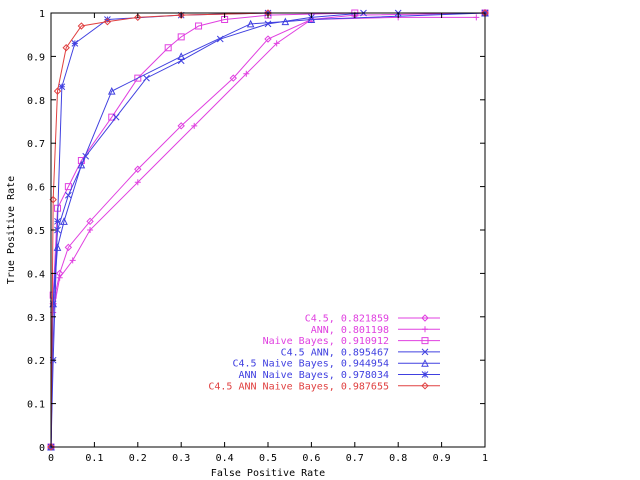 The image size is (640, 480). What do you see at coordinates (313, 375) in the screenshot?
I see `legend-label: ANN Naive Bayes, 0.978034` at bounding box center [313, 375].